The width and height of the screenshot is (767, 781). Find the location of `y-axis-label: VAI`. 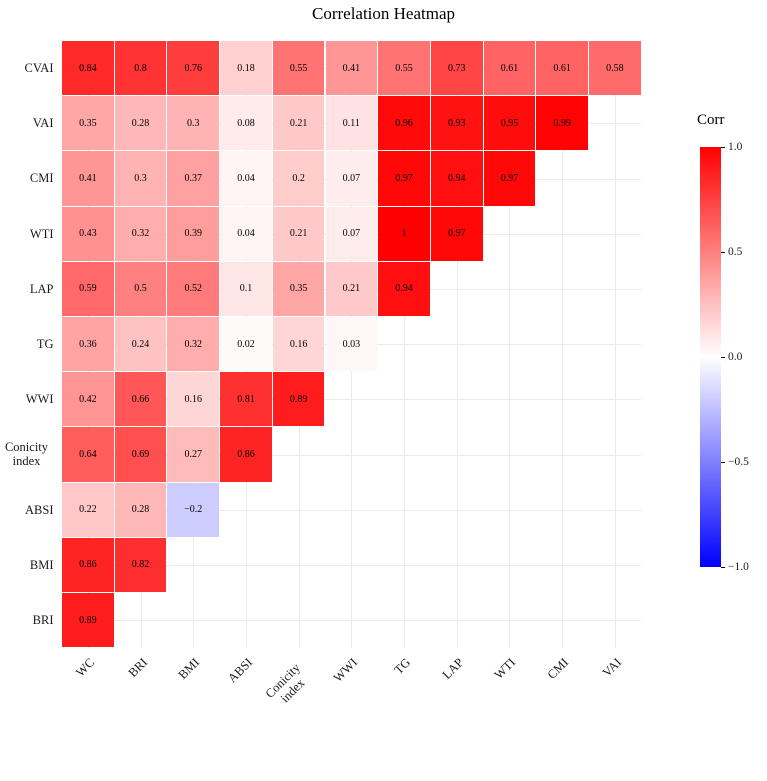

y-axis-label: VAI is located at coordinates (43, 123).